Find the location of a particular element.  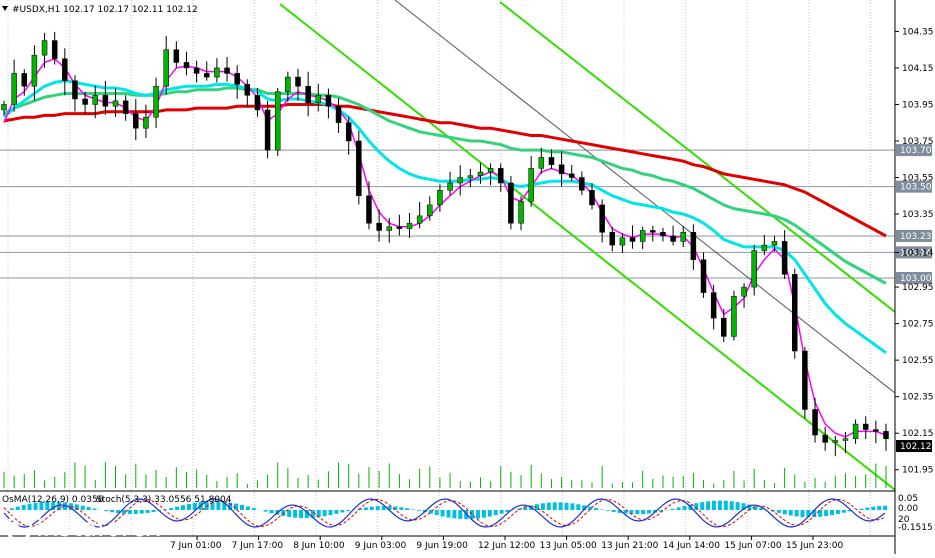

y-tick-label: 102.15 is located at coordinates (918, 434).